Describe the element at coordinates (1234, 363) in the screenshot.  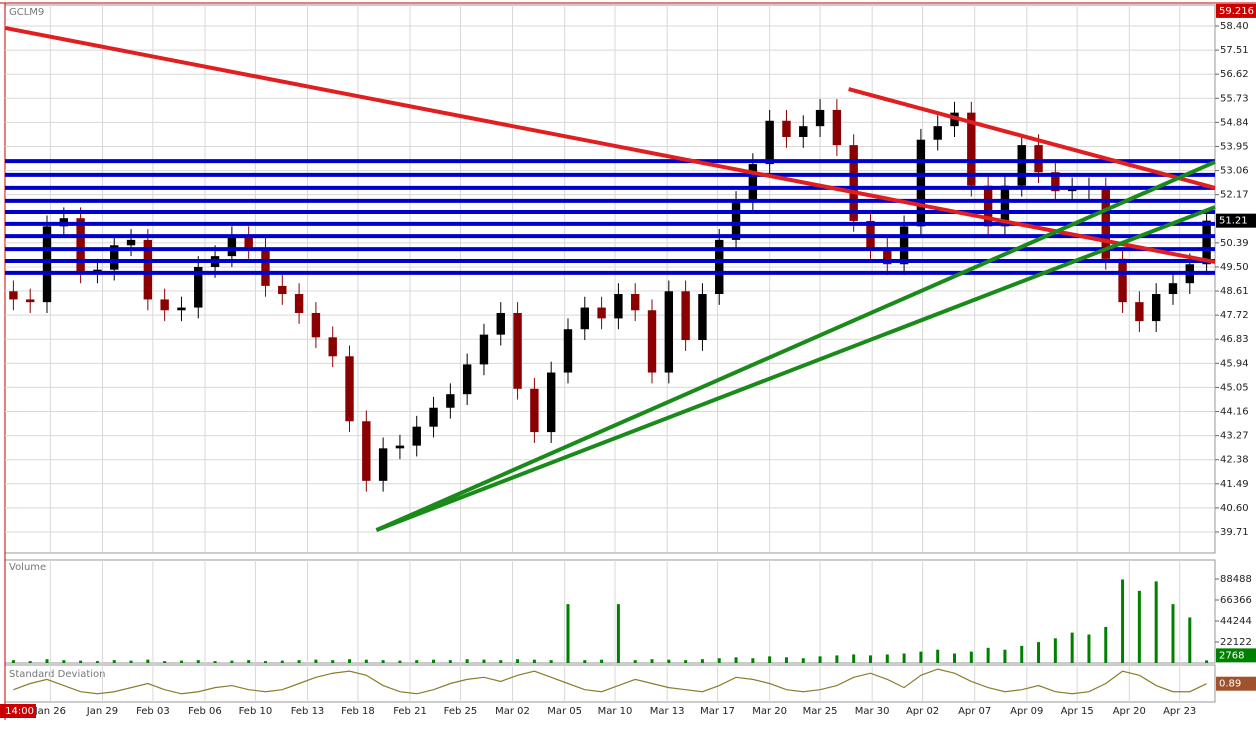
I see `y-tick-label: 45.94` at that location.